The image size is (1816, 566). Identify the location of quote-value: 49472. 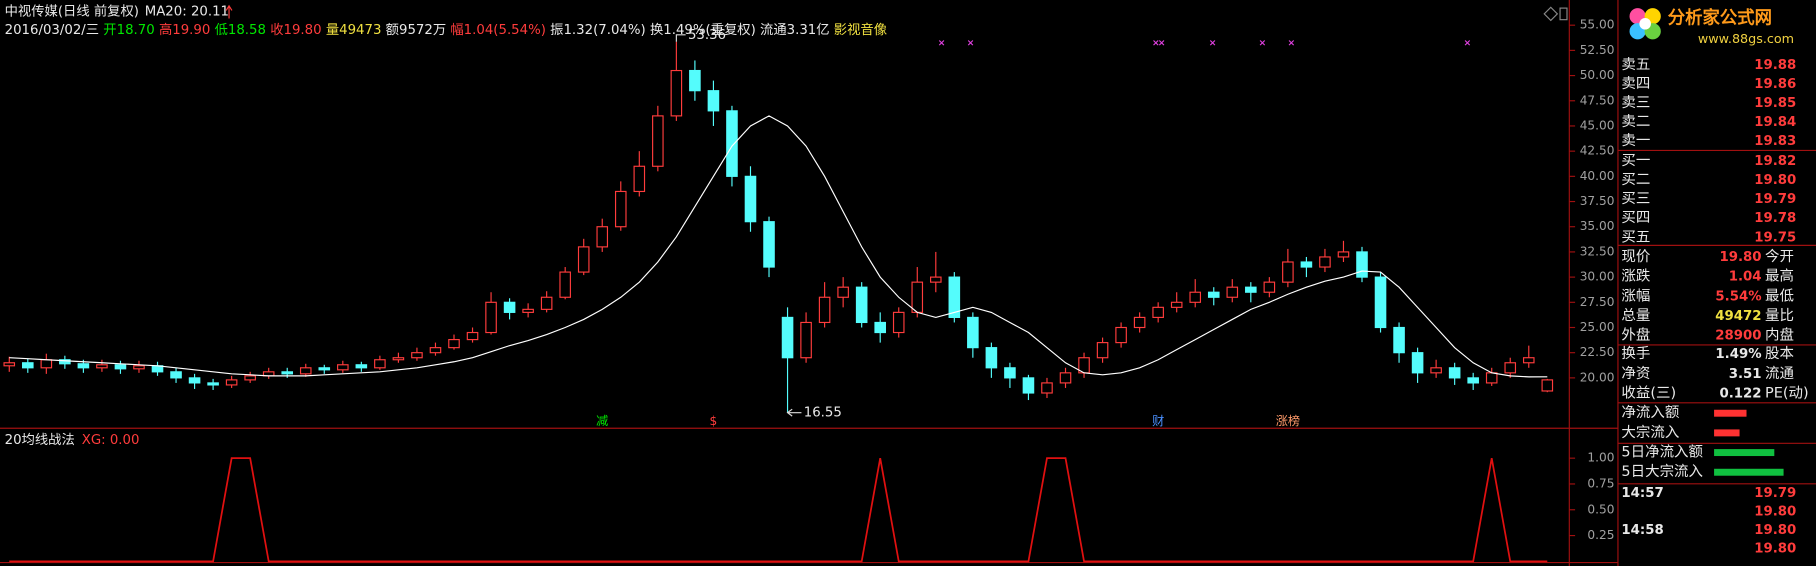
(1738, 316).